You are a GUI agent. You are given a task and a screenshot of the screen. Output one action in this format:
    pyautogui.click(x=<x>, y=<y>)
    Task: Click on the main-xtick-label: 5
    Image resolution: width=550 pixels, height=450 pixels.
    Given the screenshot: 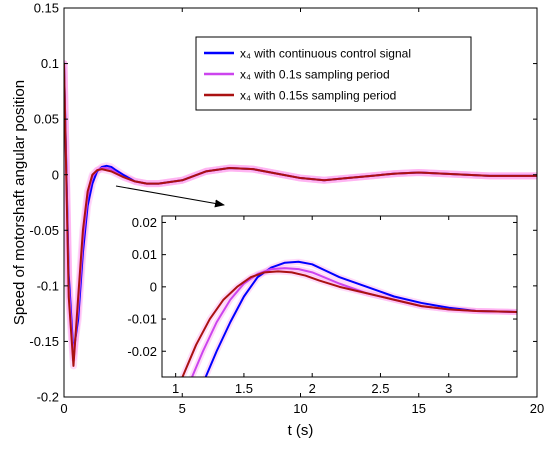 What is the action you would take?
    pyautogui.click(x=182, y=408)
    